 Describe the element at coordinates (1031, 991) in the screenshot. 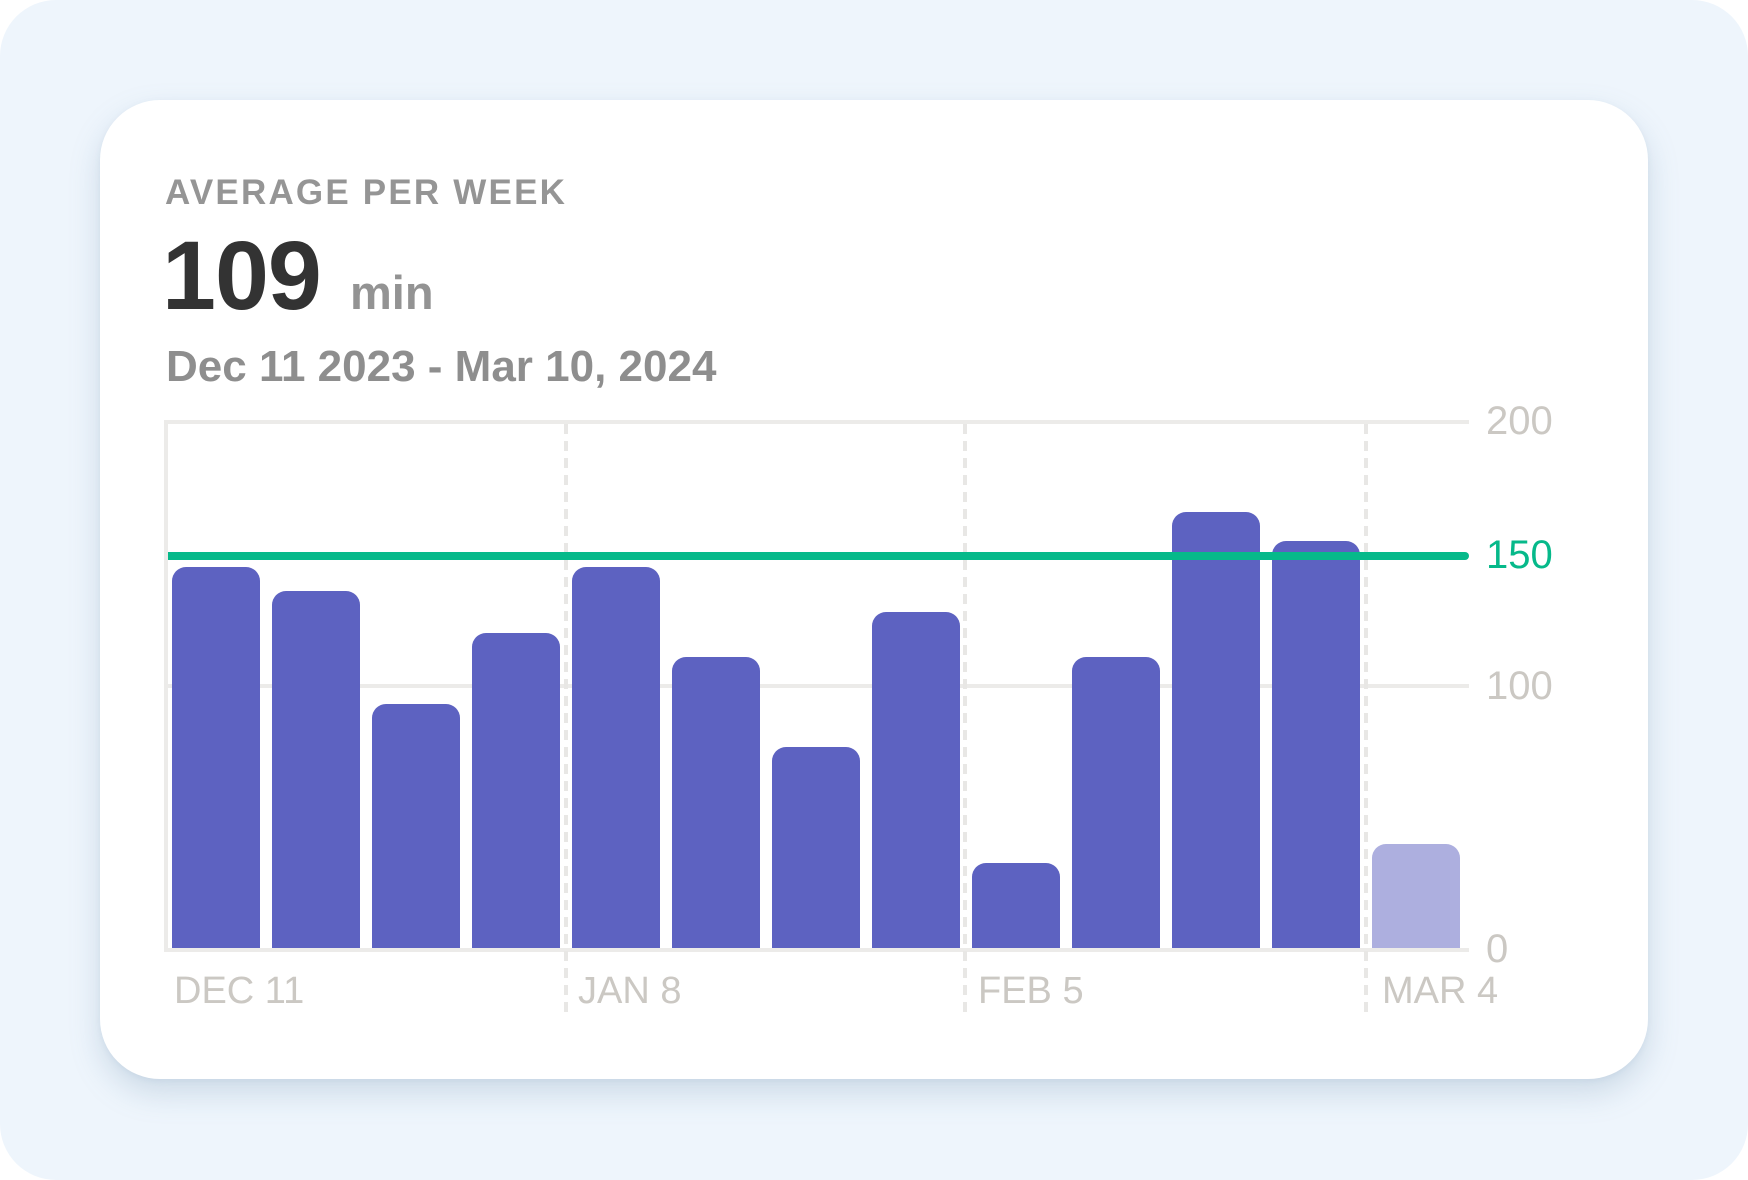

I see `x-tick-feb5: FEB 5` at that location.